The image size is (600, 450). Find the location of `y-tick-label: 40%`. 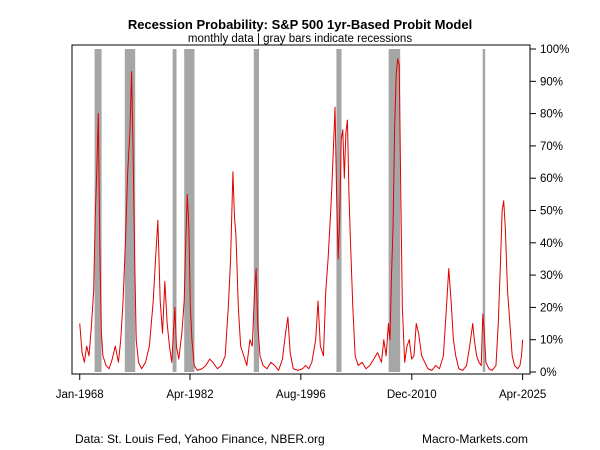

y-tick-label: 40% is located at coordinates (551, 244).